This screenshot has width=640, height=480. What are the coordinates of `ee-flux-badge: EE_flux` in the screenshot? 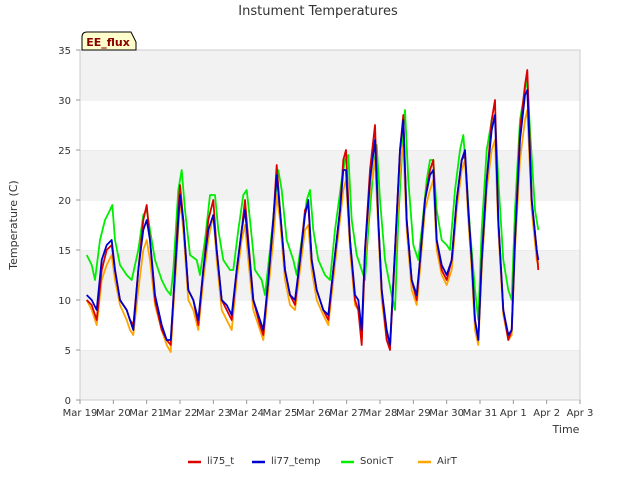 It's located at (109, 41).